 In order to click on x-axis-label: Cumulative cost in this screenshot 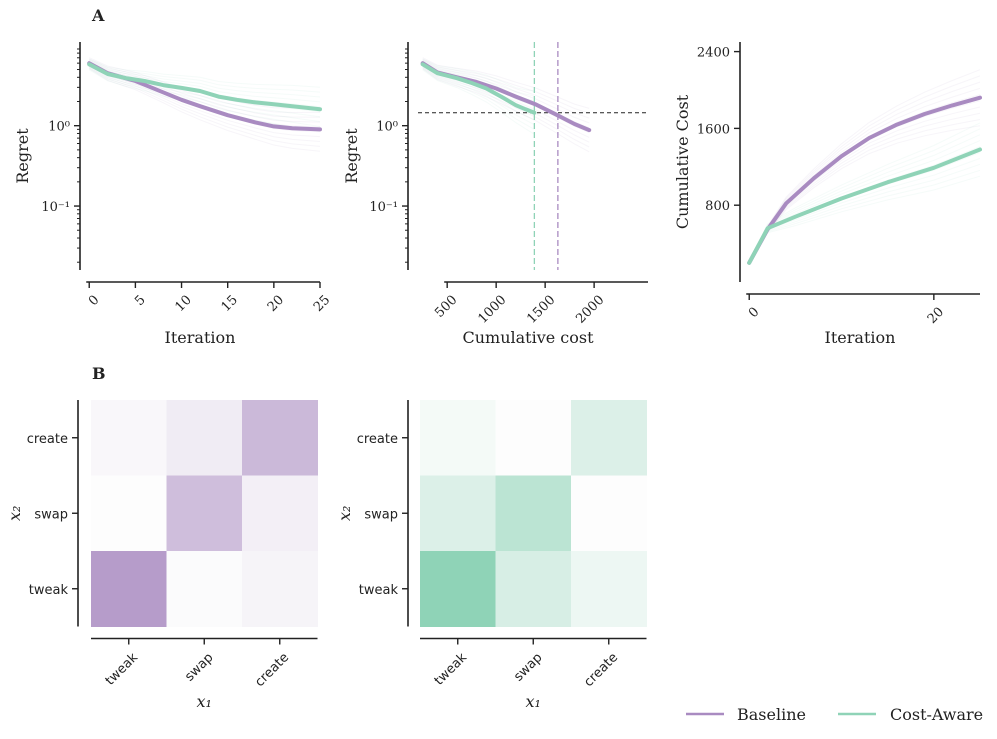, I will do `click(528, 337)`.